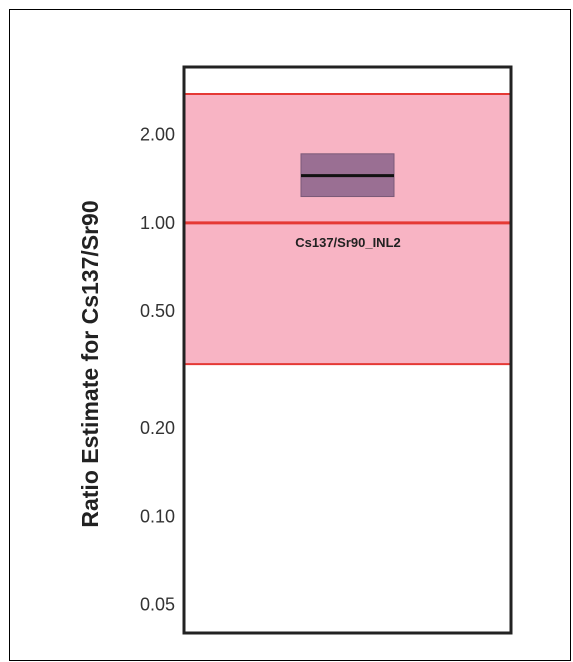 Image resolution: width=573 pixels, height=662 pixels. What do you see at coordinates (157, 516) in the screenshot?
I see `y-tick-label: 0.10` at bounding box center [157, 516].